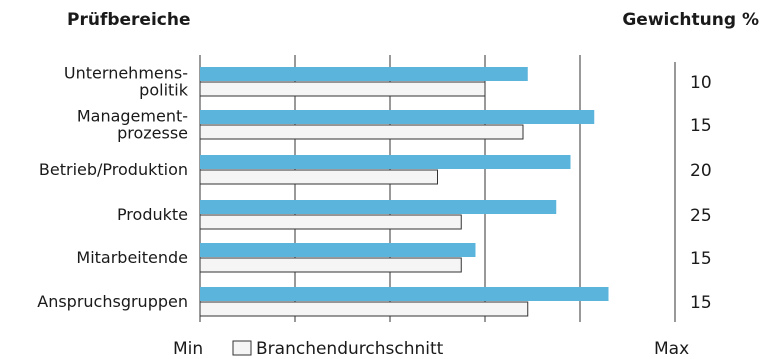 Image resolution: width=761 pixels, height=359 pixels. Describe the element at coordinates (690, 20) in the screenshot. I see `column-header-gewichtung: Gewichtung %` at that location.